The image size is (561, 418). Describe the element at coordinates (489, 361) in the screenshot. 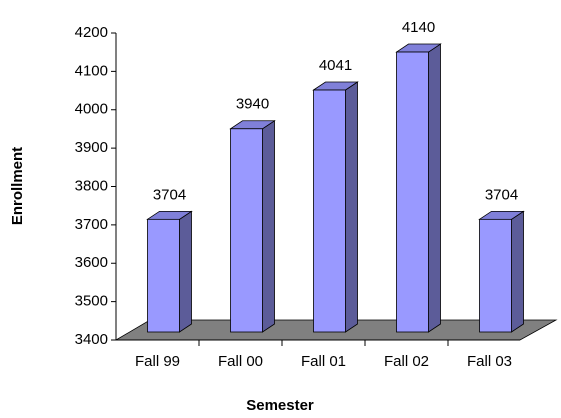

I see `x-tick-label: Fall 03` at that location.